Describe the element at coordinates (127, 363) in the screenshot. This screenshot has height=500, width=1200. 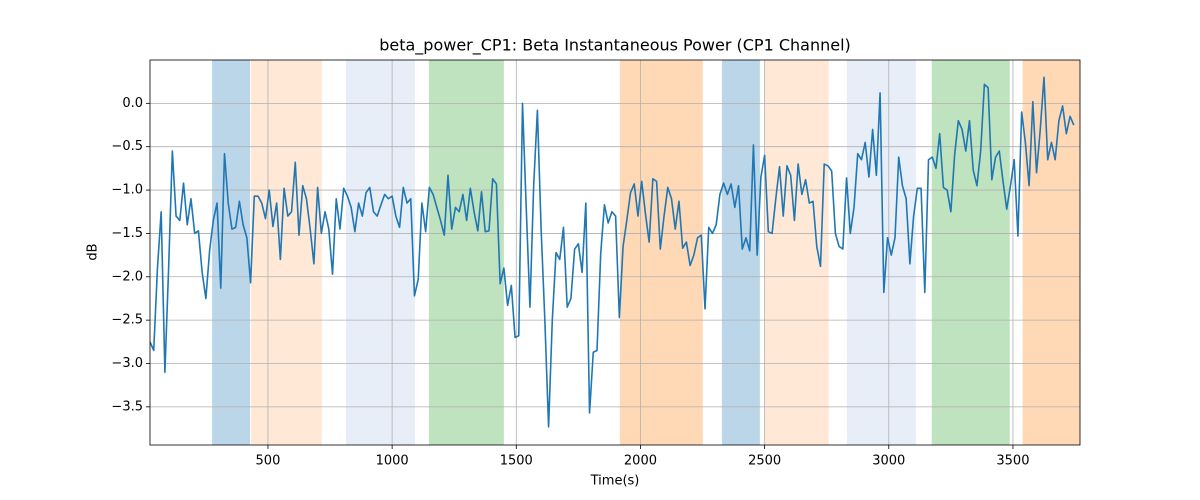
I see `y-tick-label: −3.0` at that location.